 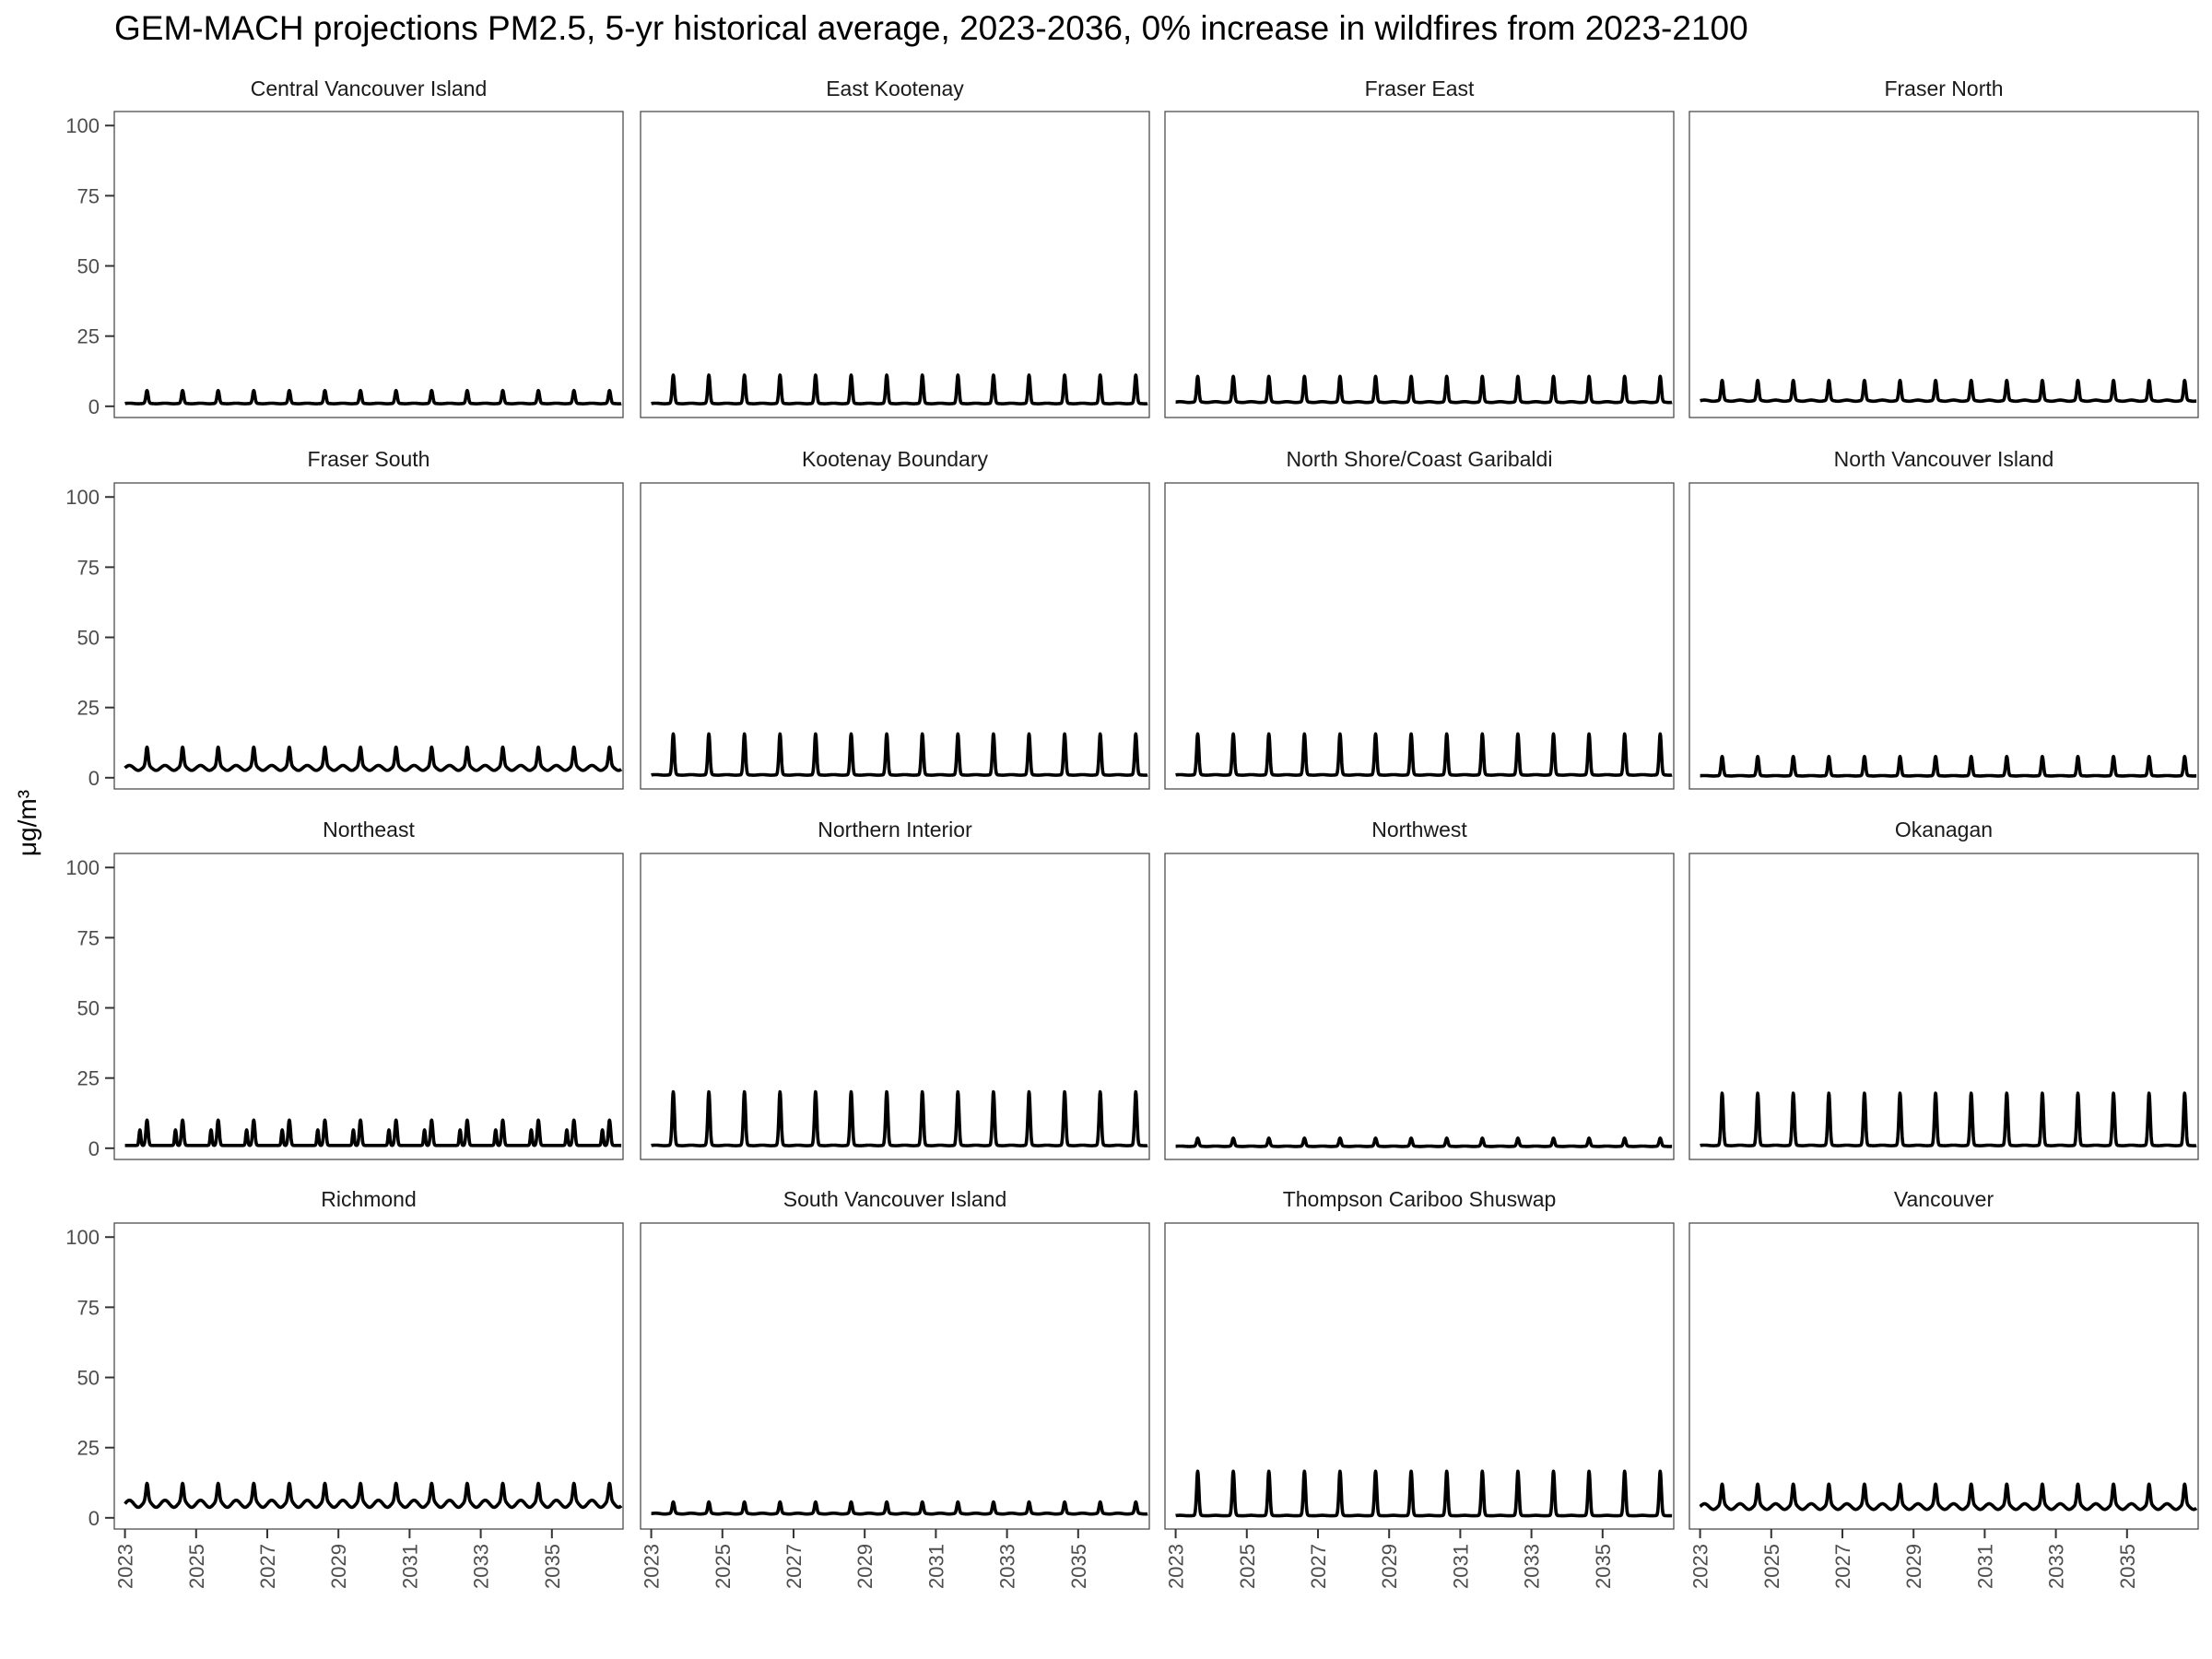 I want to click on panel-title: Fraser North, so click(x=1943, y=88).